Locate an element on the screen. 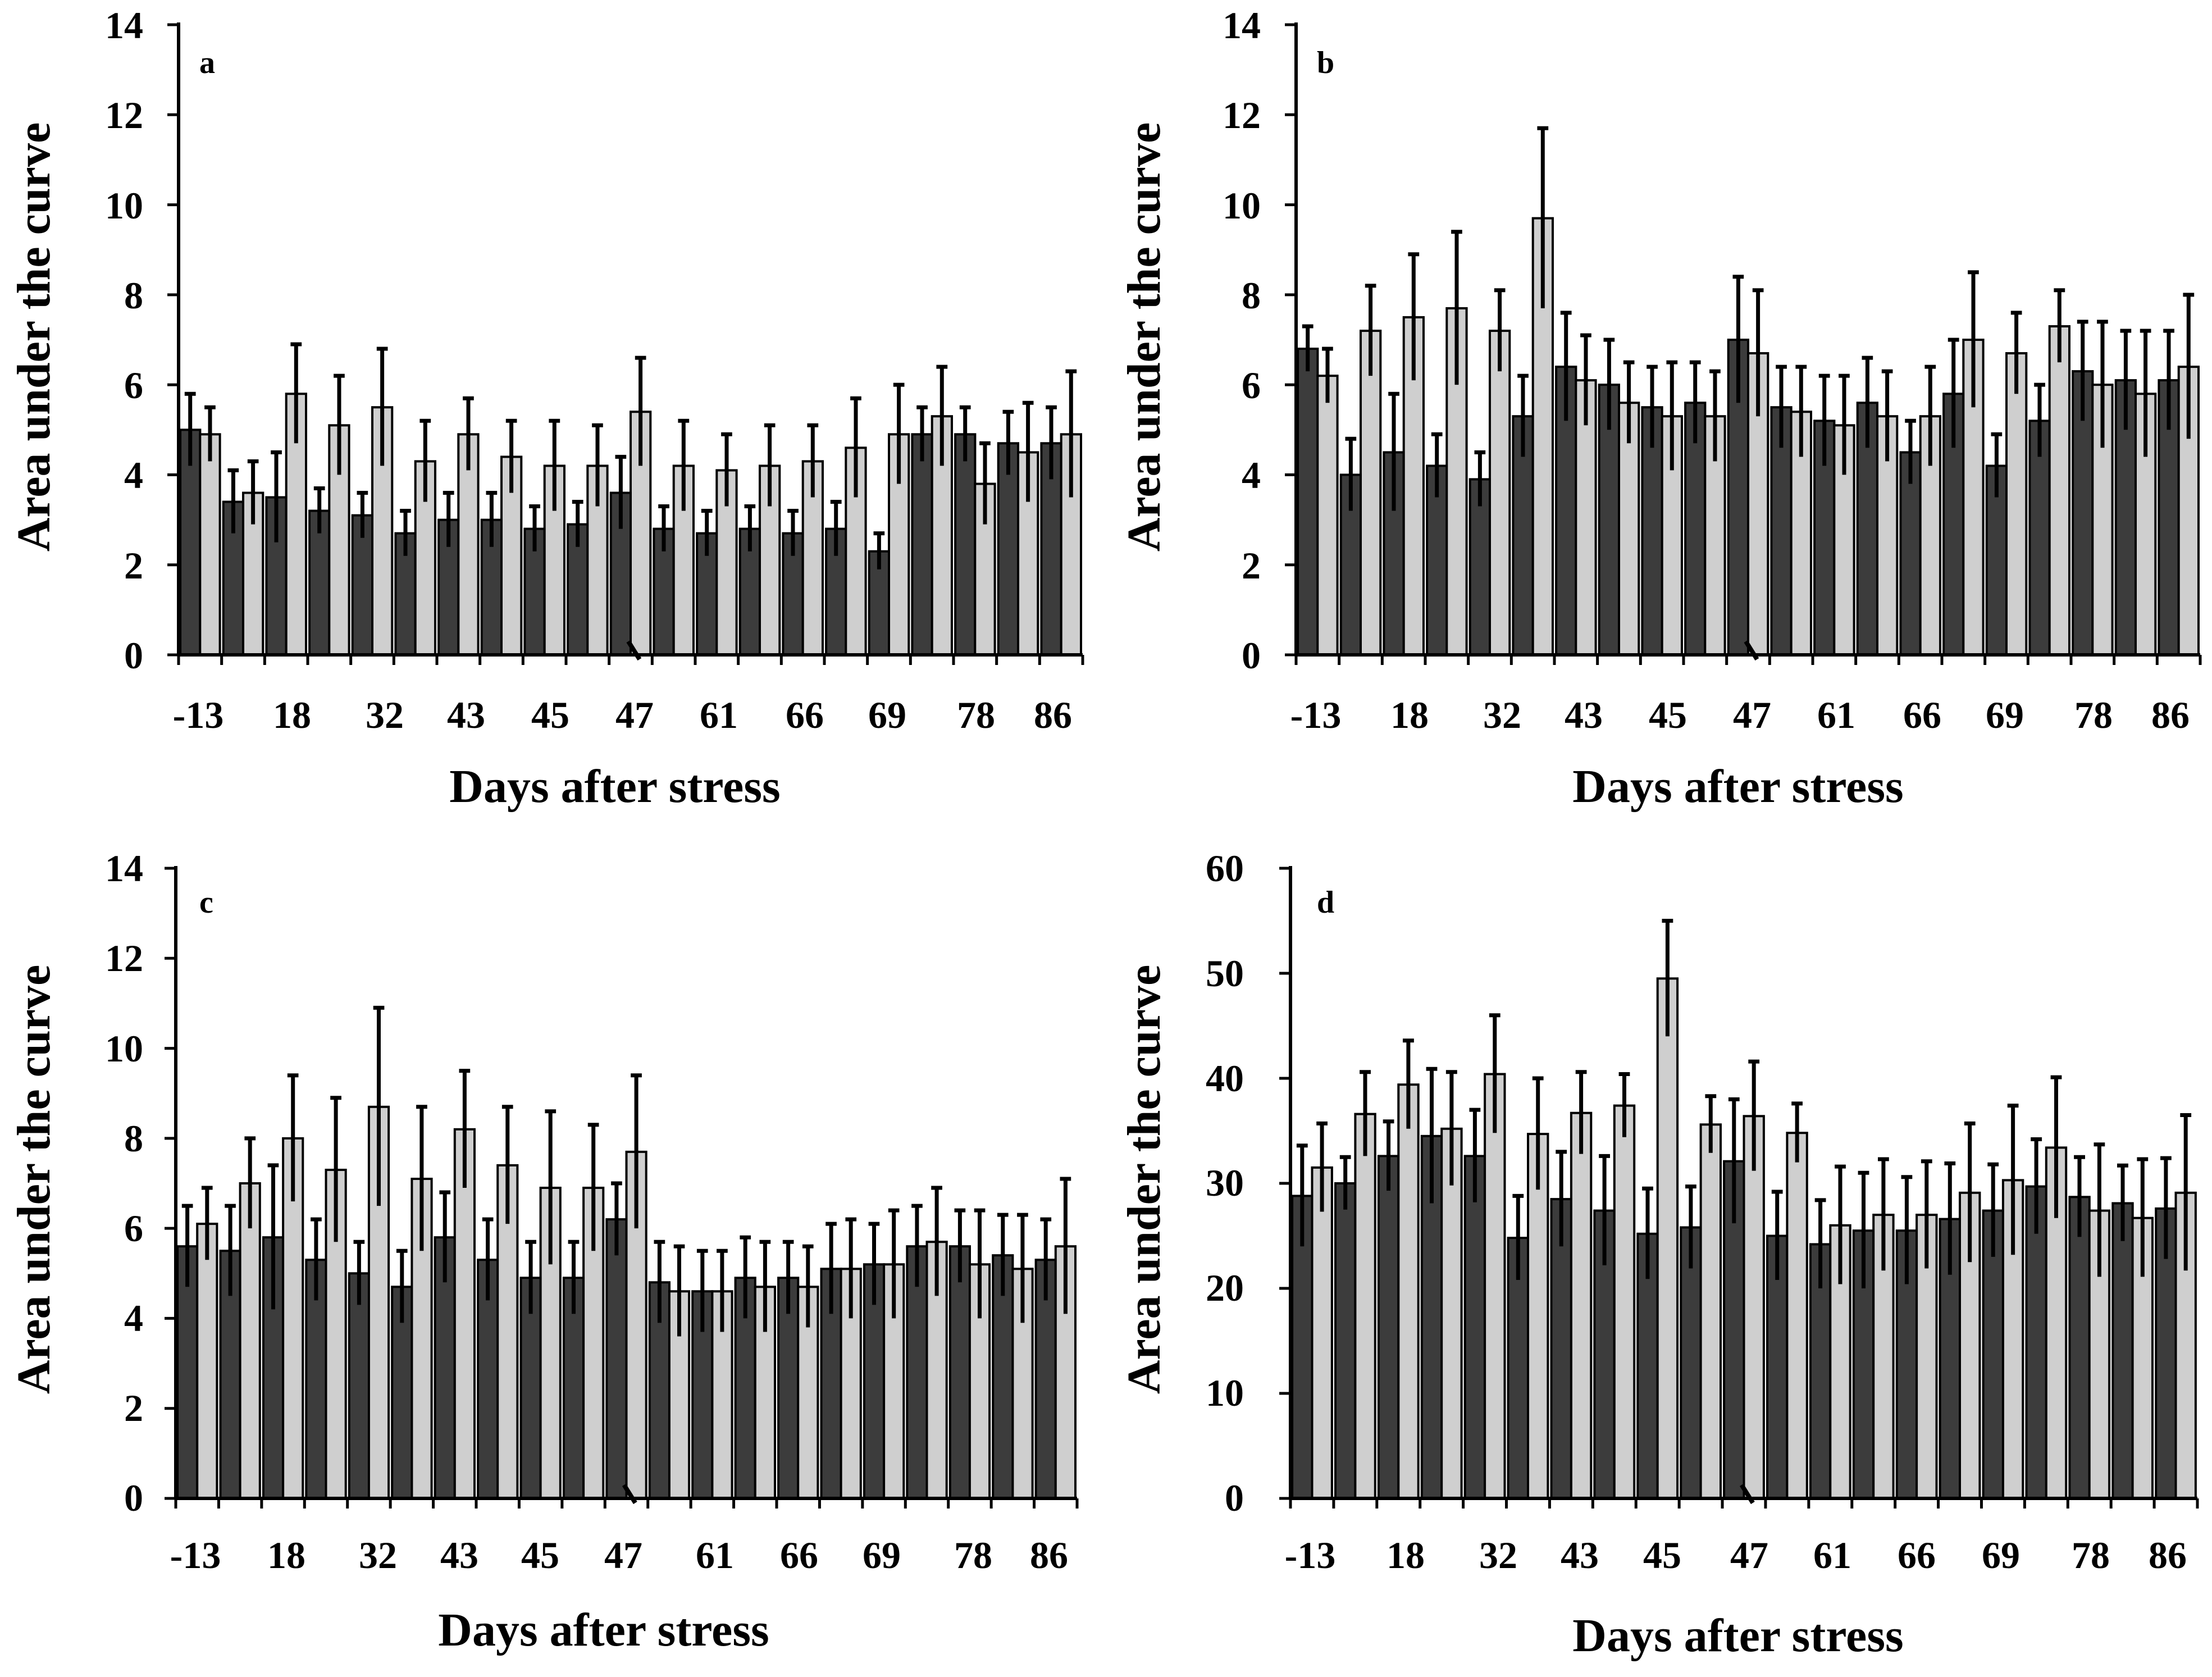 The width and height of the screenshot is (2212, 1677). panel-b-letter: b is located at coordinates (1325, 62).